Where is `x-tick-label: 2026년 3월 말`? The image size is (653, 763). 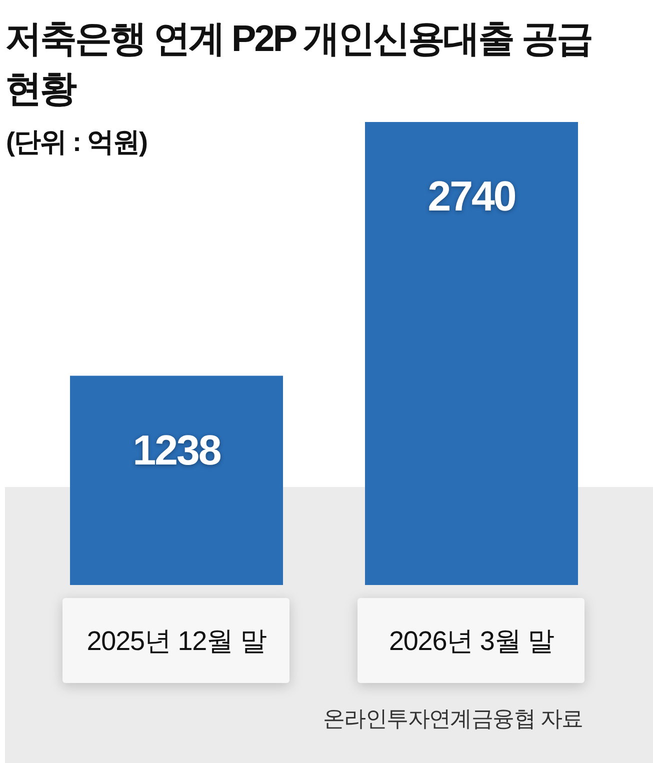 x-tick-label: 2026년 3월 말 is located at coordinates (471, 641).